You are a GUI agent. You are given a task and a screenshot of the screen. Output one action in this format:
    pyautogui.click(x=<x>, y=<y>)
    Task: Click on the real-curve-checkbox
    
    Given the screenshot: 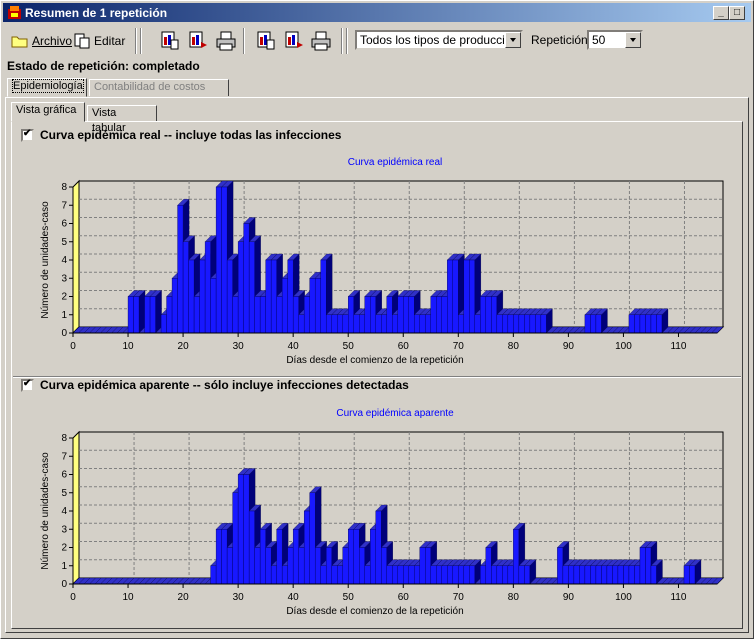 What is the action you would take?
    pyautogui.click(x=27, y=135)
    